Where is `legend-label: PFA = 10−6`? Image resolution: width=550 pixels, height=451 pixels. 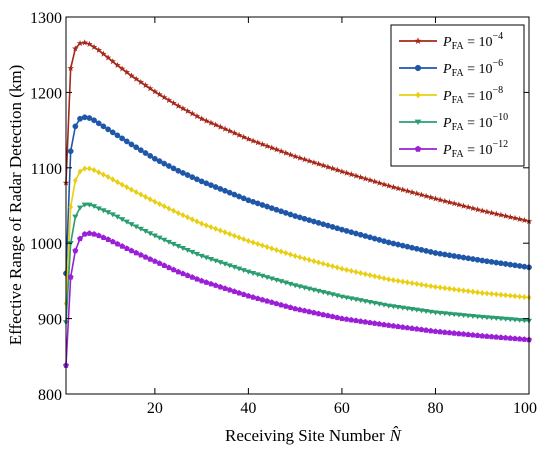
legend-label: PFA = 10−6 is located at coordinates (472, 68).